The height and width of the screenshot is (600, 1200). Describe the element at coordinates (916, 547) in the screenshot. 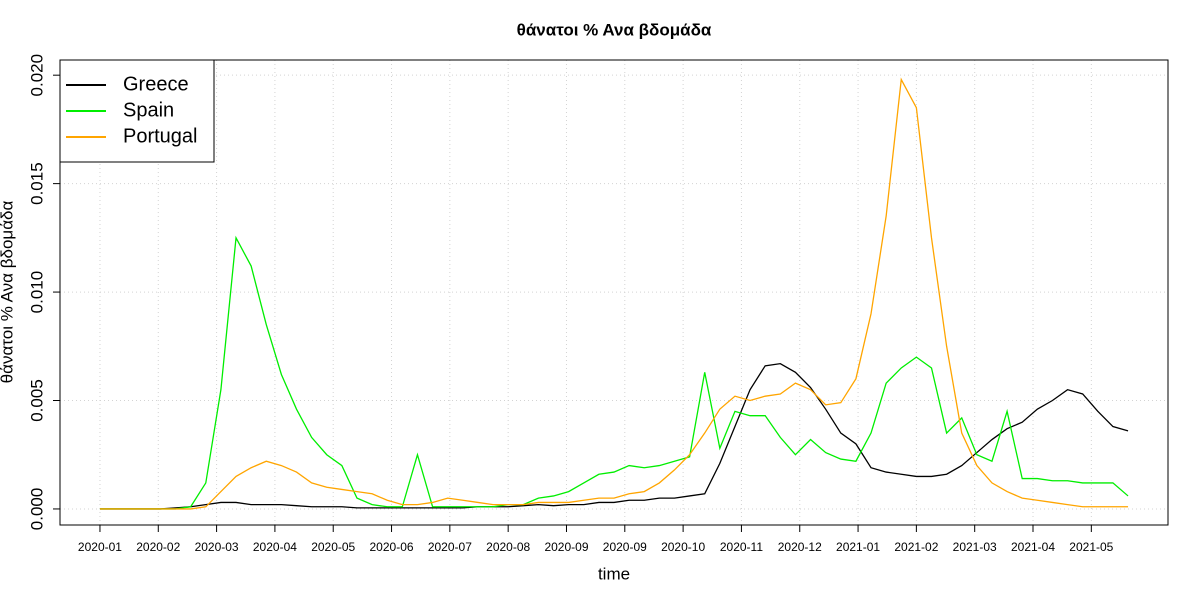

I see `x-tick-label: 2021-02` at that location.